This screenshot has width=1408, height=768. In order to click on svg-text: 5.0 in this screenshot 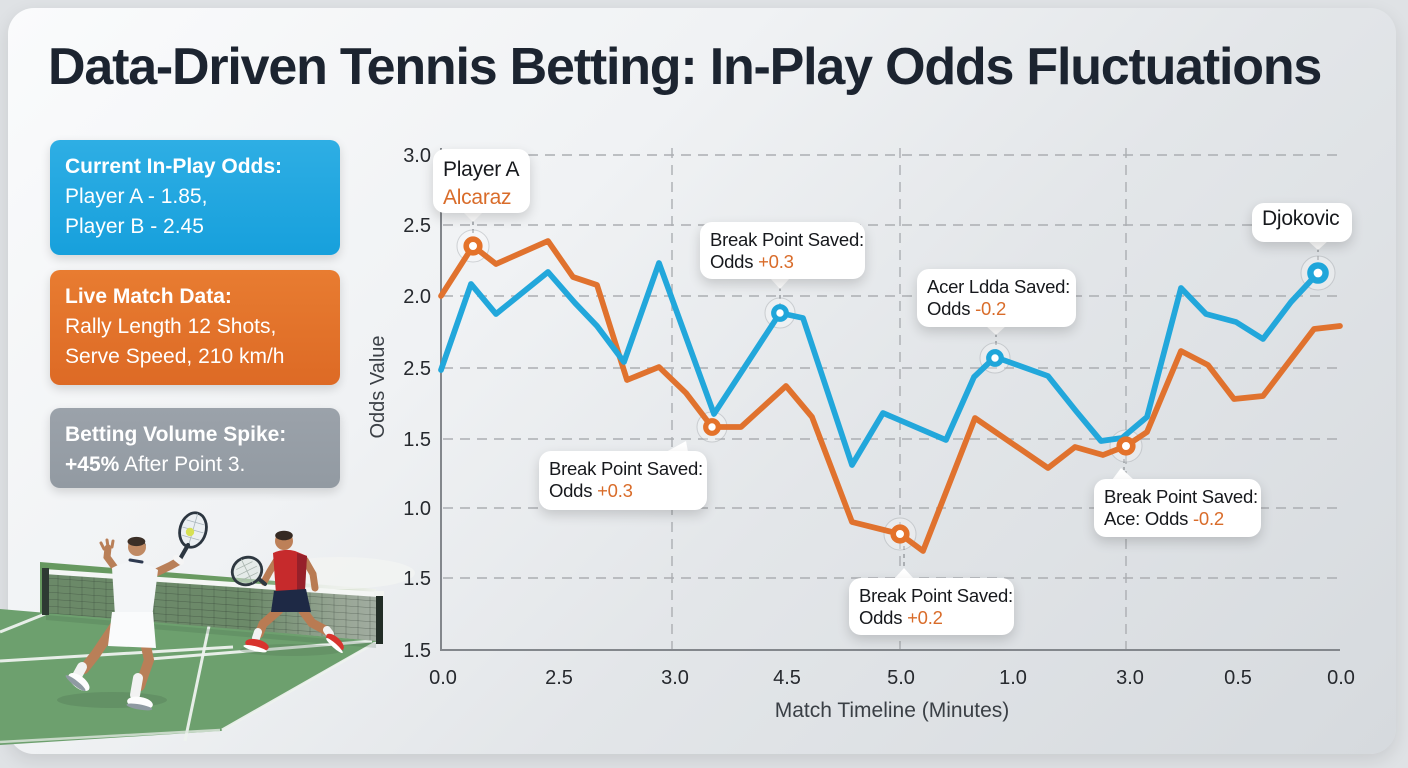, I will do `click(901, 678)`.